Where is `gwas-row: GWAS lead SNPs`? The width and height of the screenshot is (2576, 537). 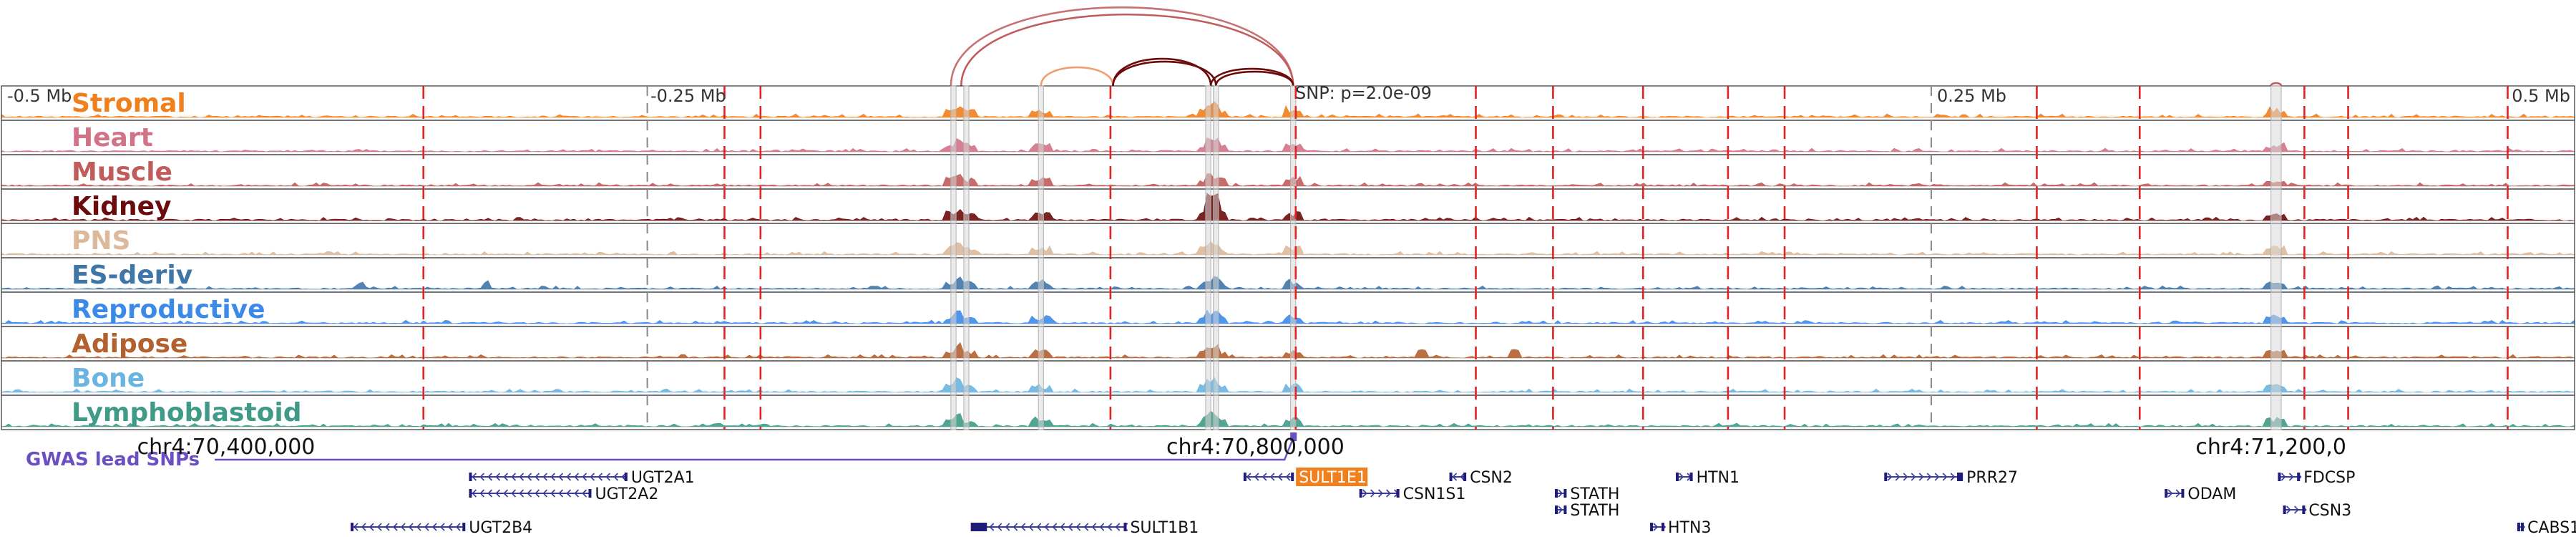 gwas-row: GWAS lead SNPs is located at coordinates (661, 451).